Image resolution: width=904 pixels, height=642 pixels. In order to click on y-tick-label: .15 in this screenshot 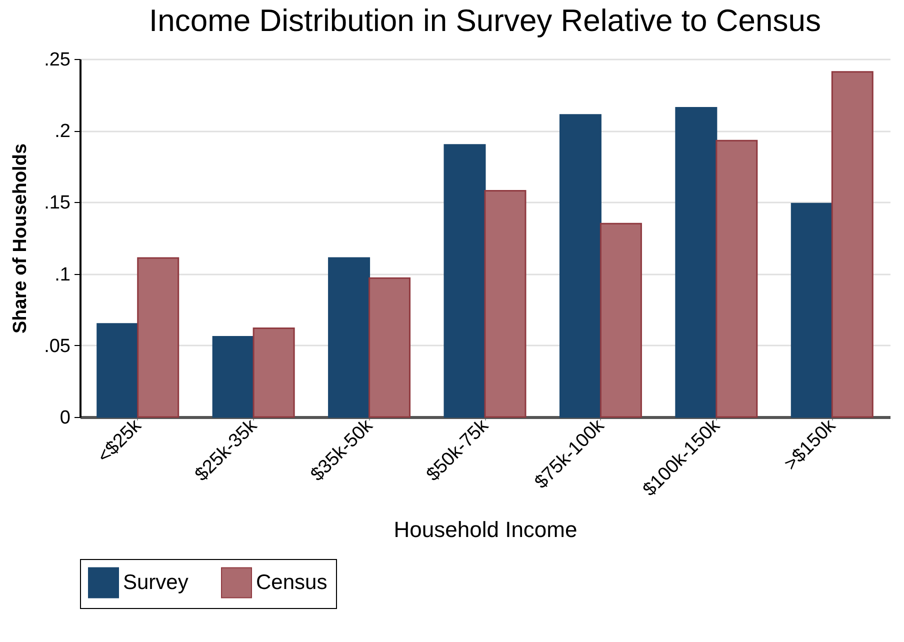, I will do `click(57, 203)`.